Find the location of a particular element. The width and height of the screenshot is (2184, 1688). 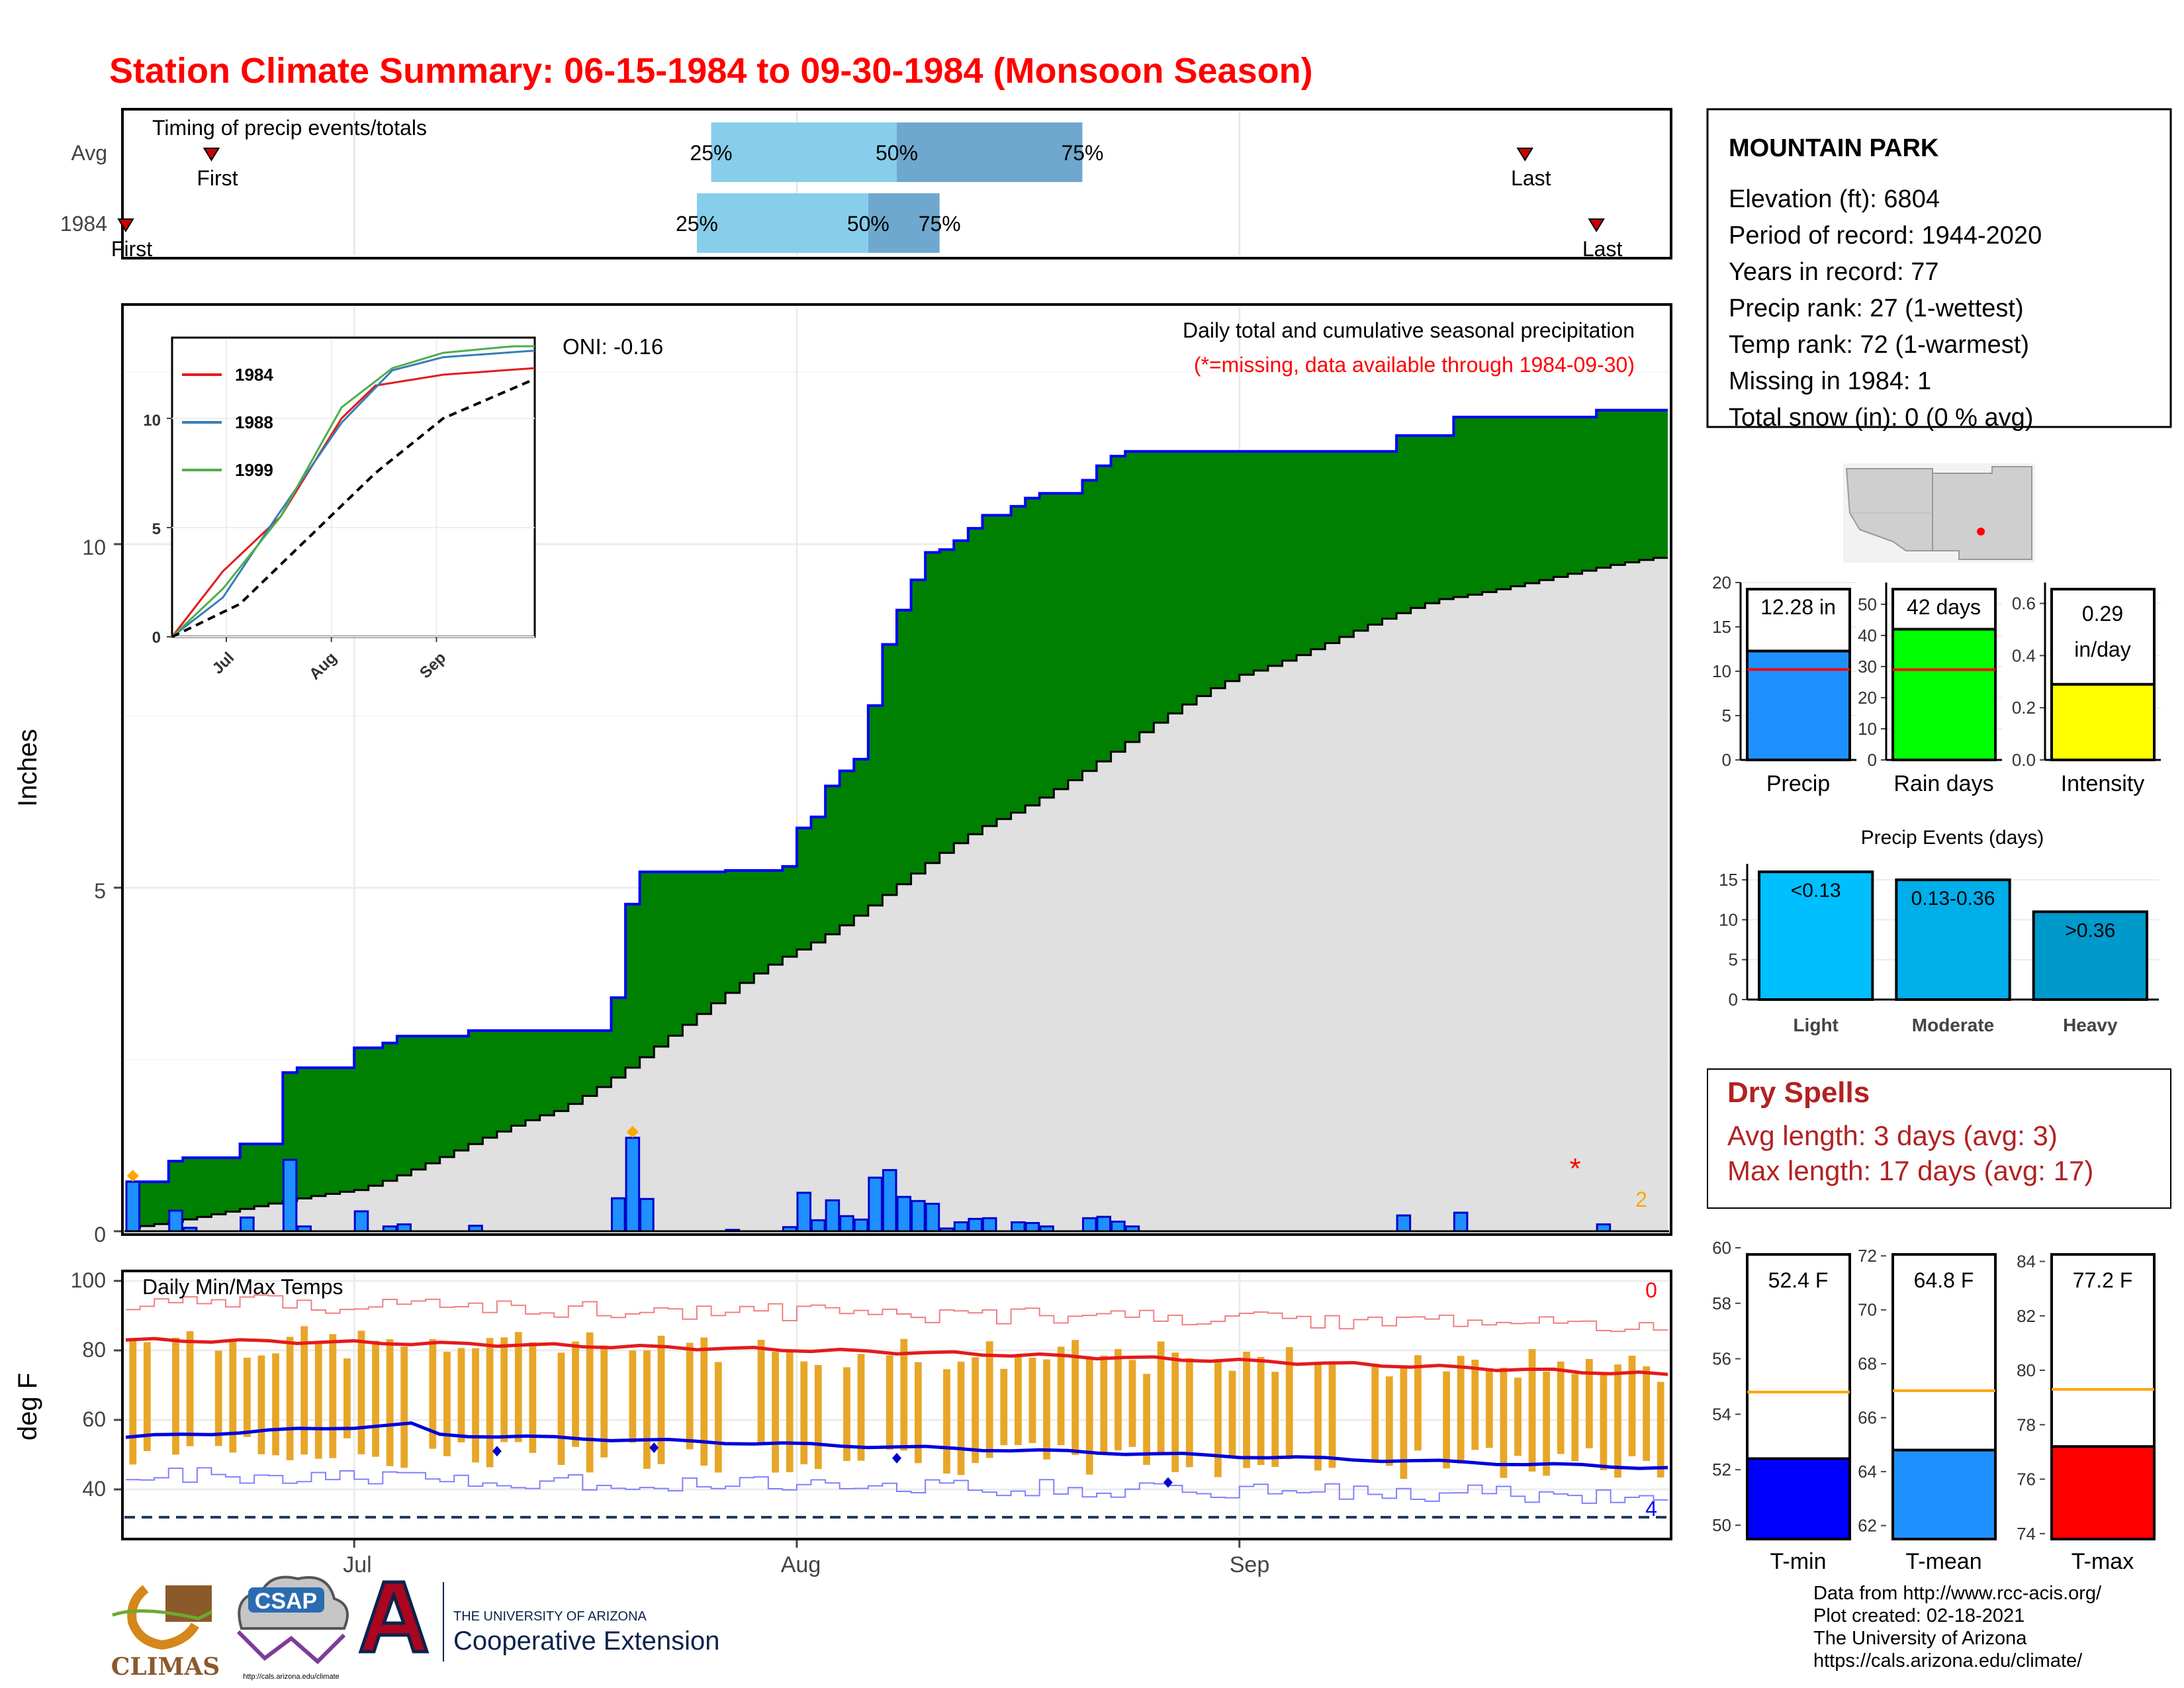

events-tick-label: 5 is located at coordinates (1733, 960).